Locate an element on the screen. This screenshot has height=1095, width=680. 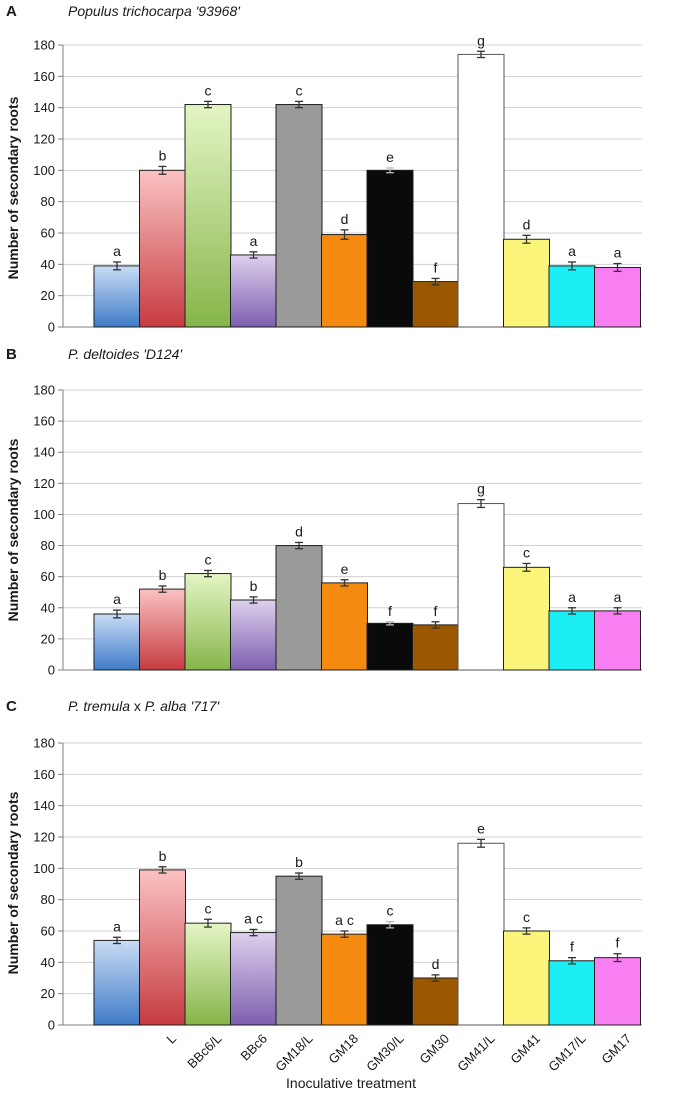
panel-c-y-tick-label: 0 is located at coordinates (51, 1025).